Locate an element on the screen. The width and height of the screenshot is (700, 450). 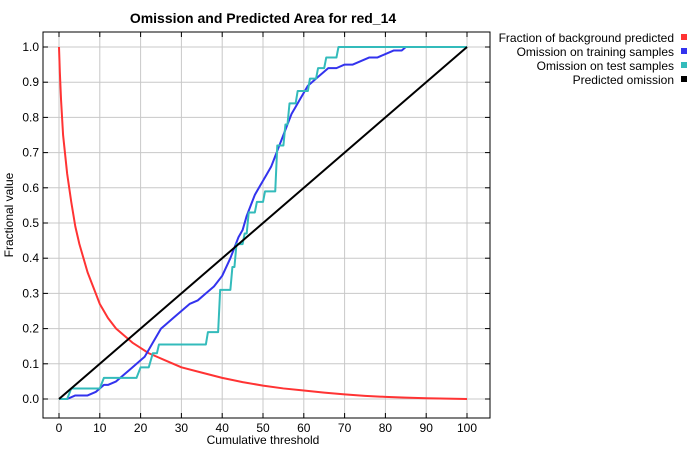
x-axis-label: Cumulative threshold is located at coordinates (263, 440).